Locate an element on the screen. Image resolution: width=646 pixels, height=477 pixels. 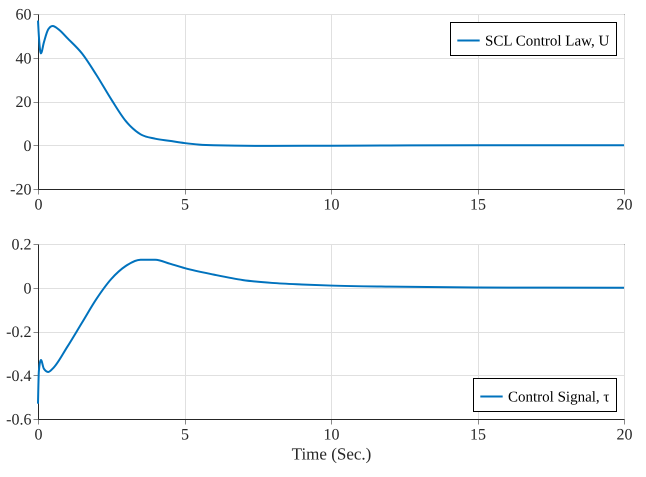
legend-label: Control Signal, τ is located at coordinates (559, 398).